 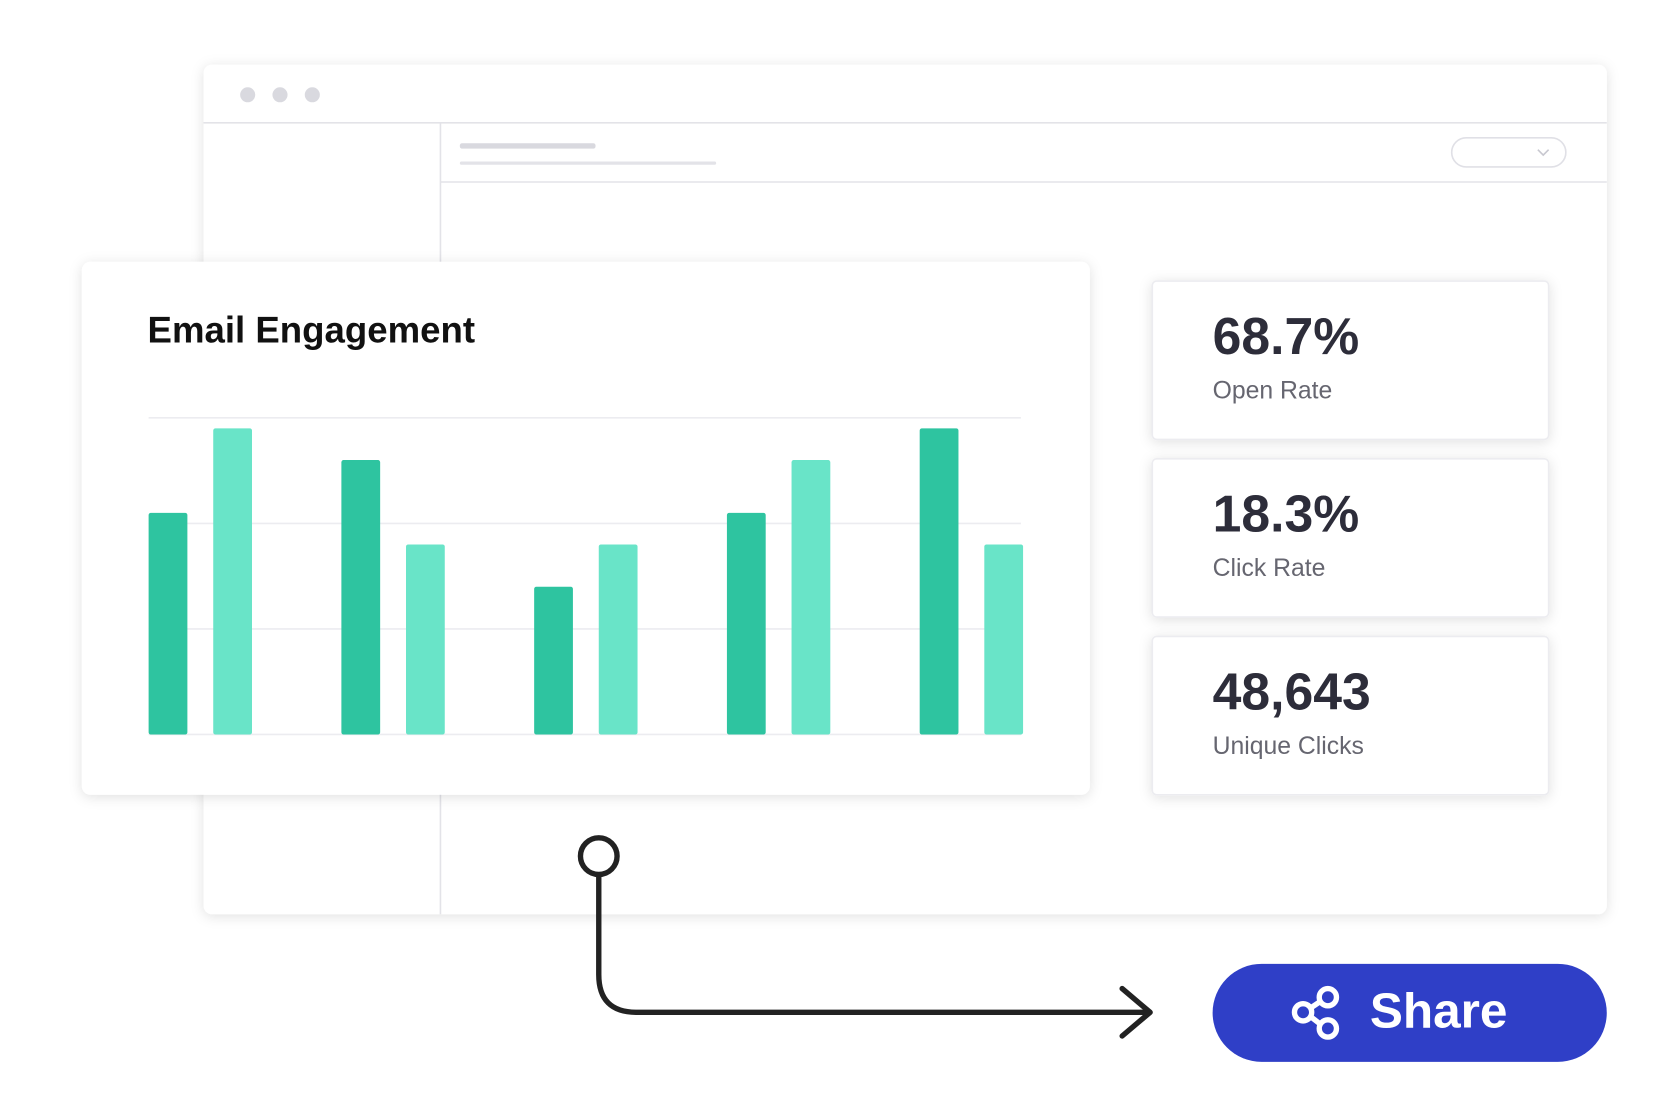 What do you see at coordinates (872, 944) in the screenshot?
I see `connector-line` at bounding box center [872, 944].